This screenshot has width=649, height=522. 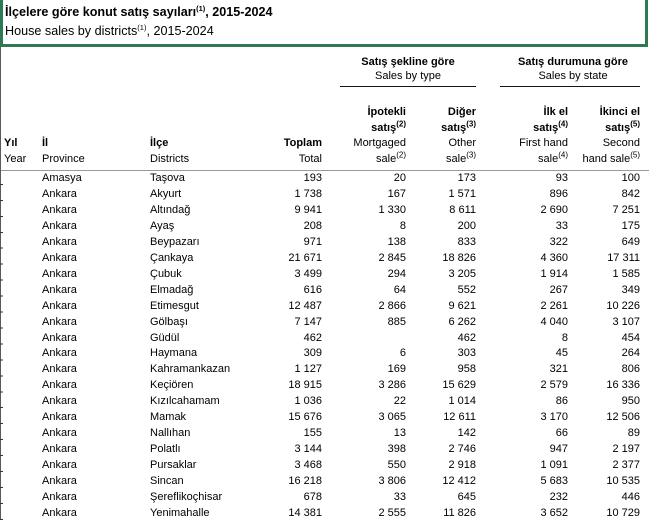 I want to click on cell-other-sale: 2 918, so click(x=462, y=465).